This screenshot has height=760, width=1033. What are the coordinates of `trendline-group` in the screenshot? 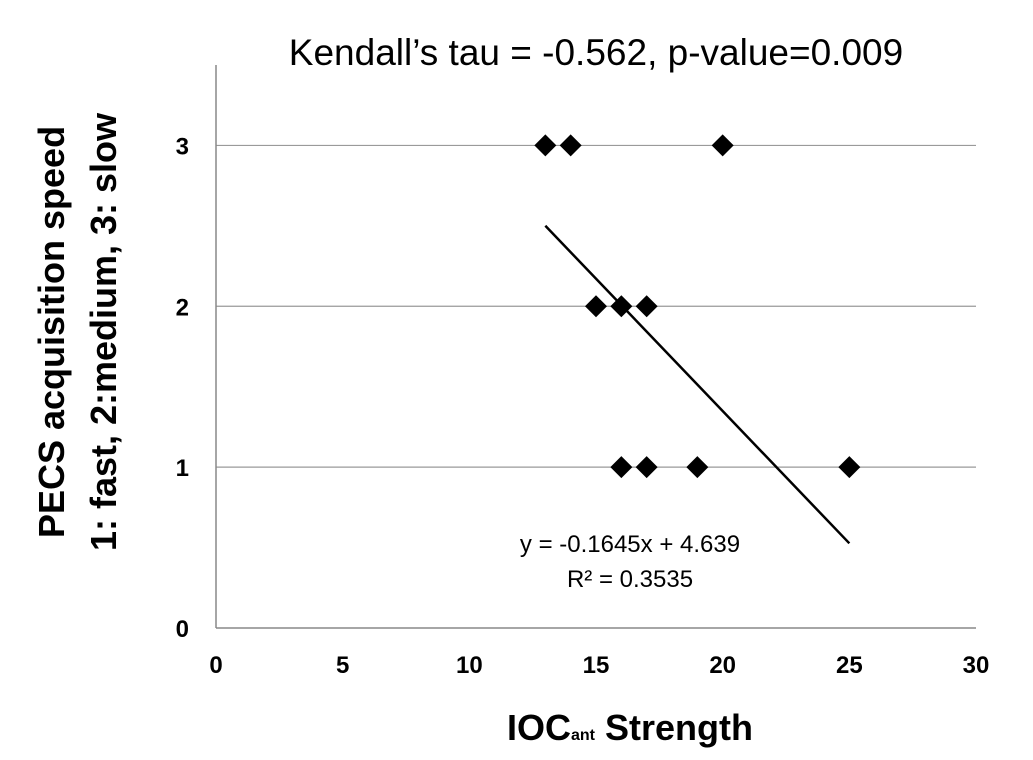 It's located at (697, 384).